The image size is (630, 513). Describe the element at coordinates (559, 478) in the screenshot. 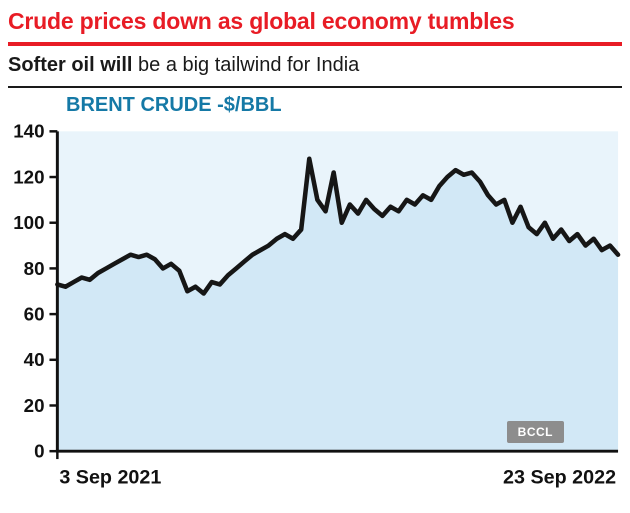

I see `svg-text: 23 Sep 2022` at that location.